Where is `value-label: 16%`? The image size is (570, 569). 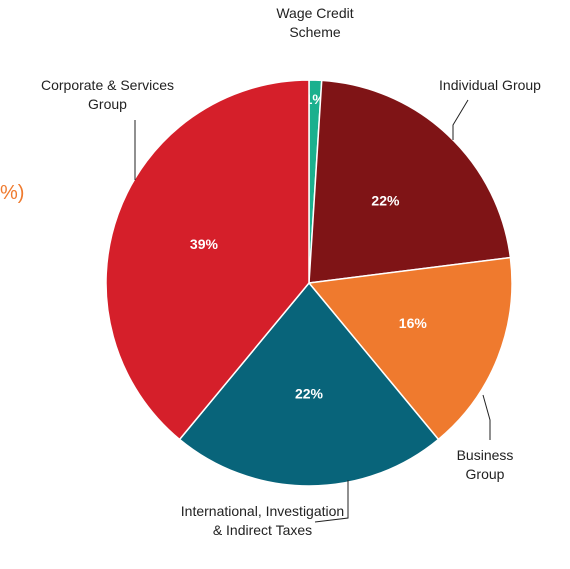
value-label: 16% is located at coordinates (413, 323).